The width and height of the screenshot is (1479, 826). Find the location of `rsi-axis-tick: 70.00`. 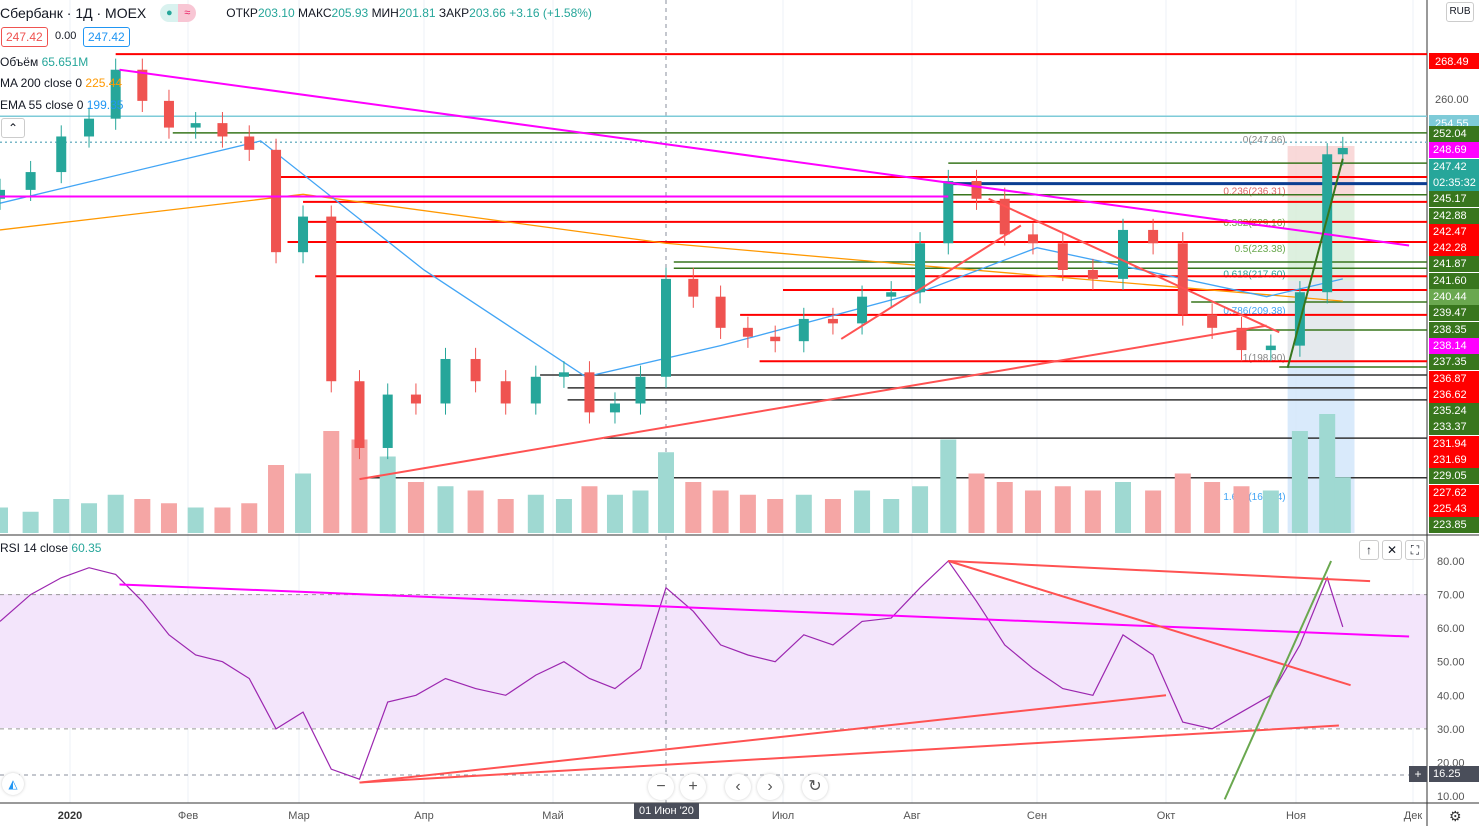

rsi-axis-tick: 70.00 is located at coordinates (1451, 596).